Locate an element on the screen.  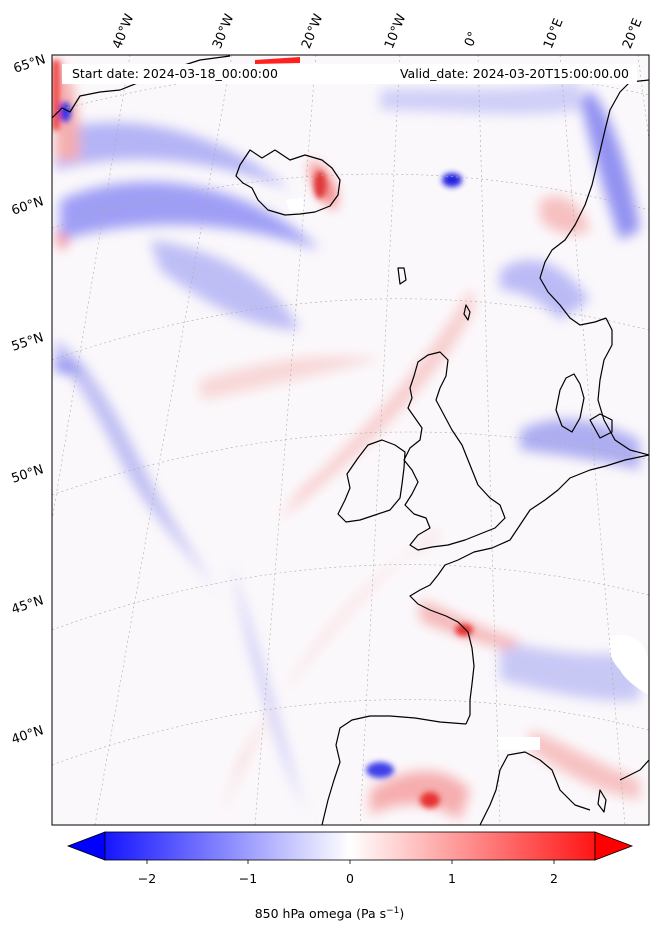
colorbar-tick: −1 is located at coordinates (248, 878).